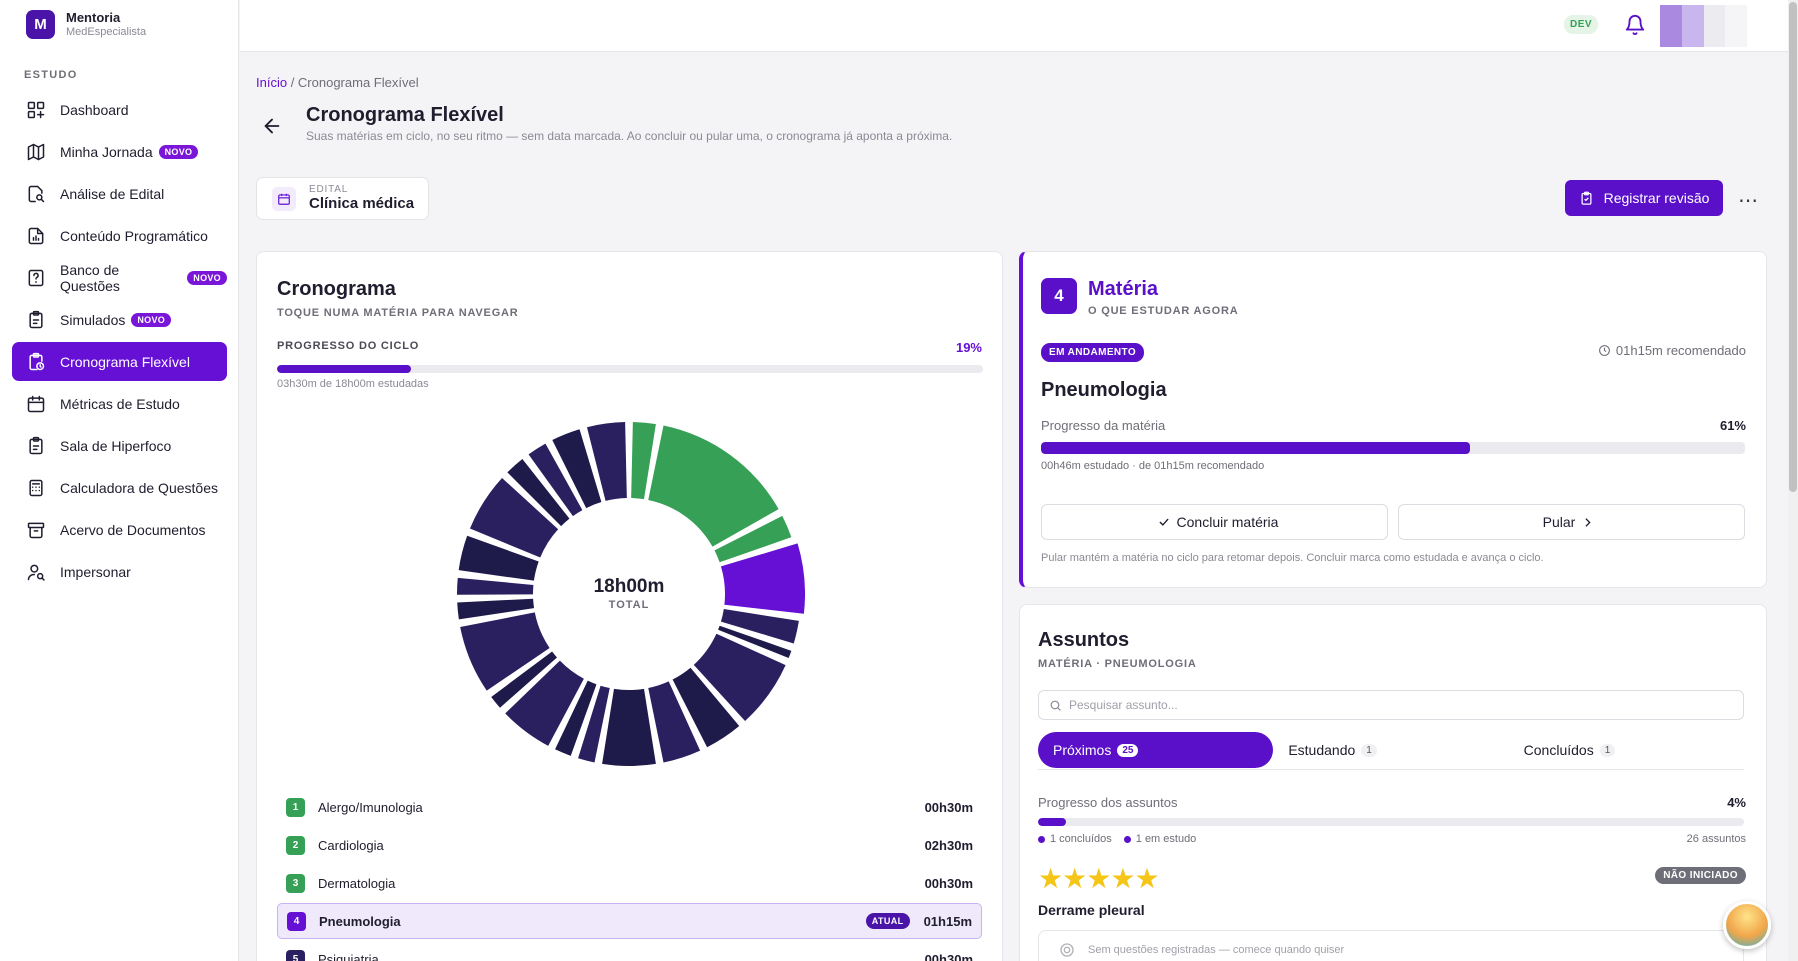 Image resolution: width=1798 pixels, height=961 pixels. Describe the element at coordinates (1322, 750) in the screenshot. I see `tab-estudando-label: Estudando` at that location.